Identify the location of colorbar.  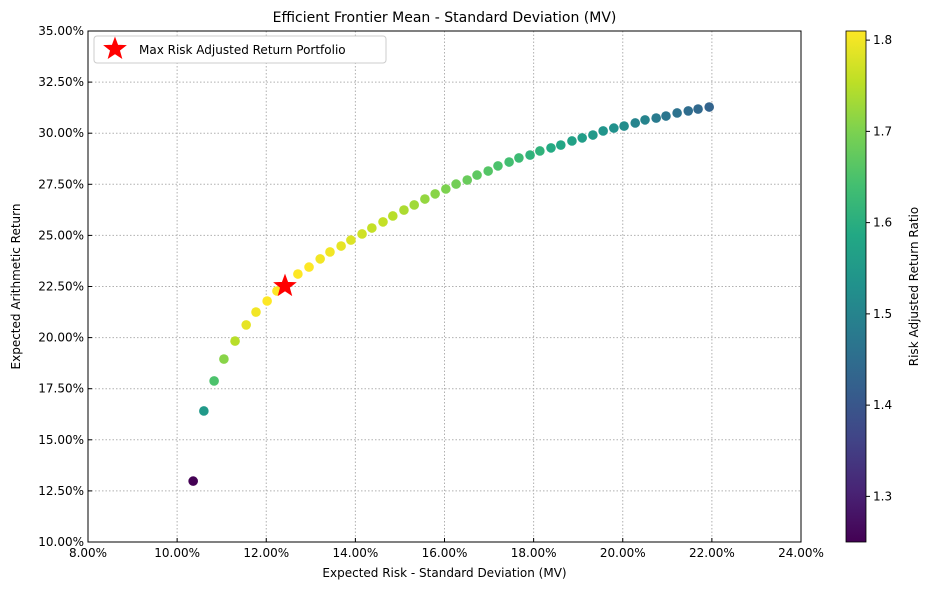
(856, 286).